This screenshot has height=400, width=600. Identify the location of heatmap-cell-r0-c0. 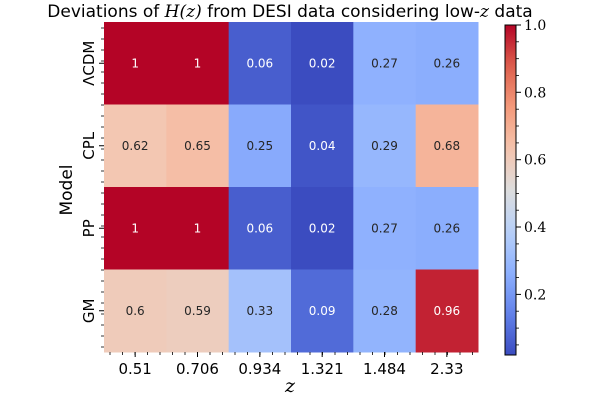
(135, 63).